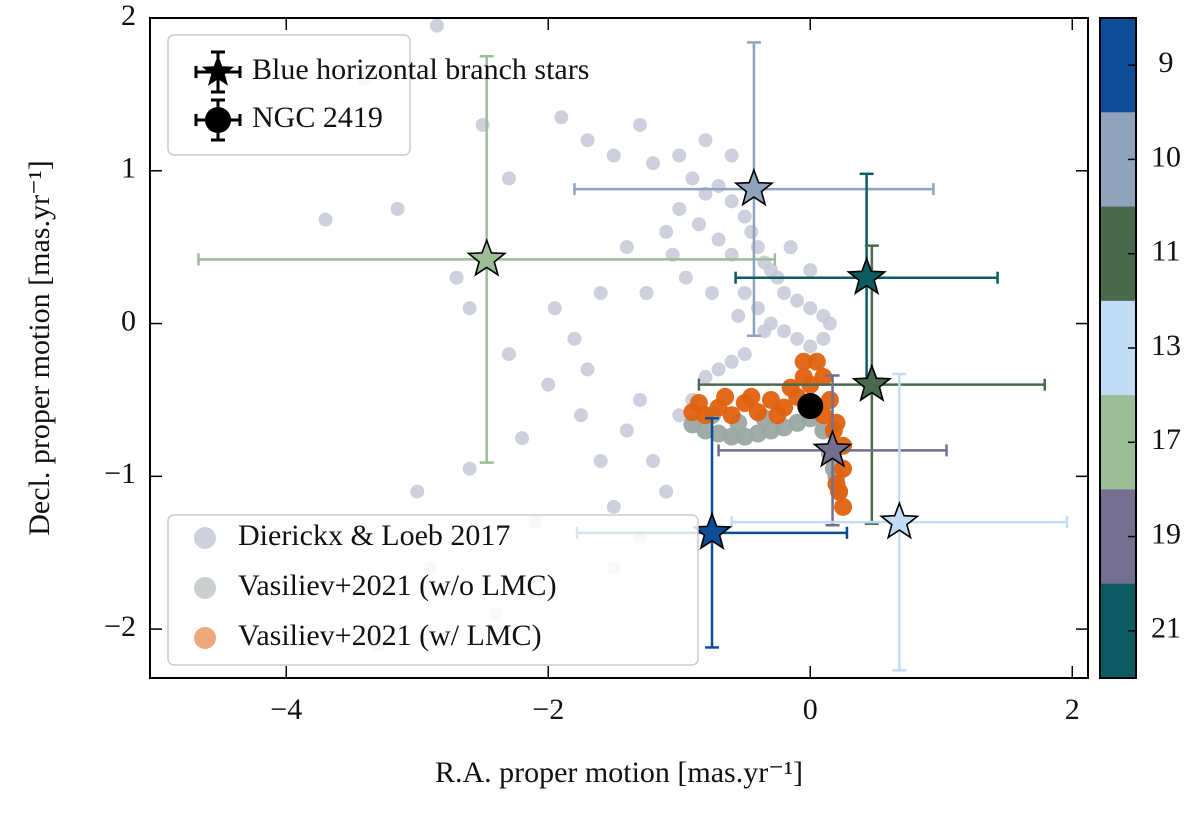 Image resolution: width=1200 pixels, height=819 pixels. I want to click on legend-circle, so click(218, 120).